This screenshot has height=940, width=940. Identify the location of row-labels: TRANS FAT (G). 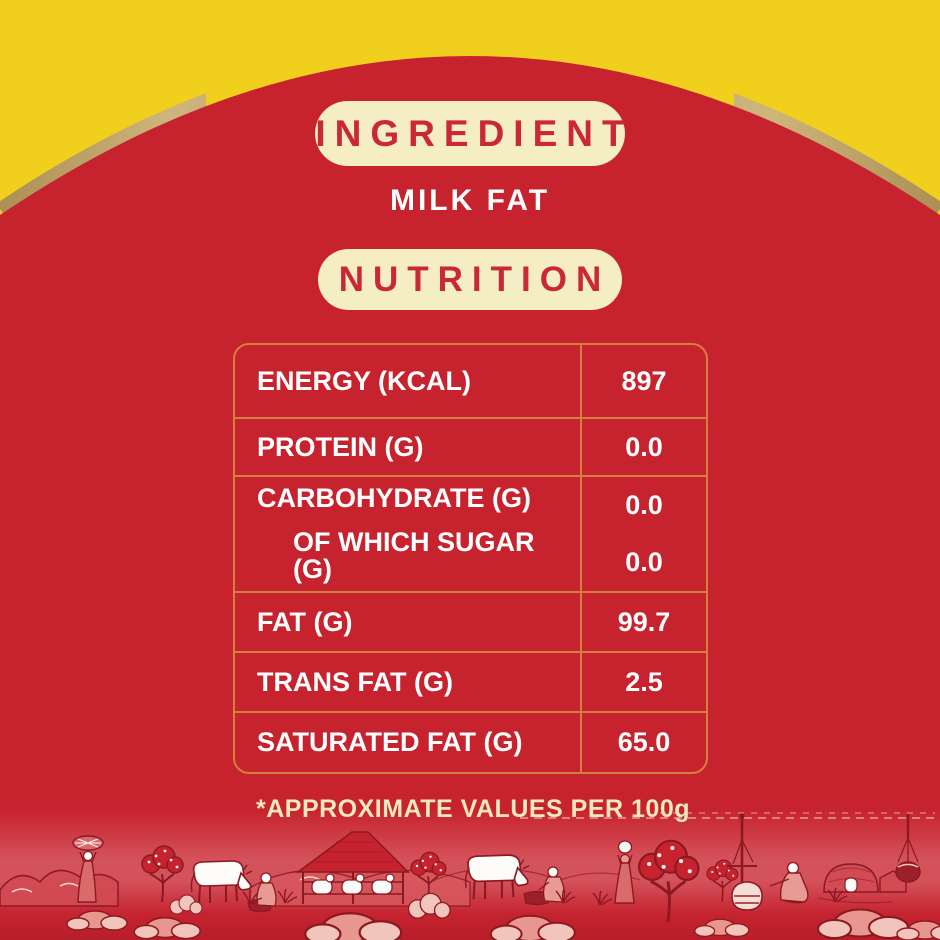
(407, 682).